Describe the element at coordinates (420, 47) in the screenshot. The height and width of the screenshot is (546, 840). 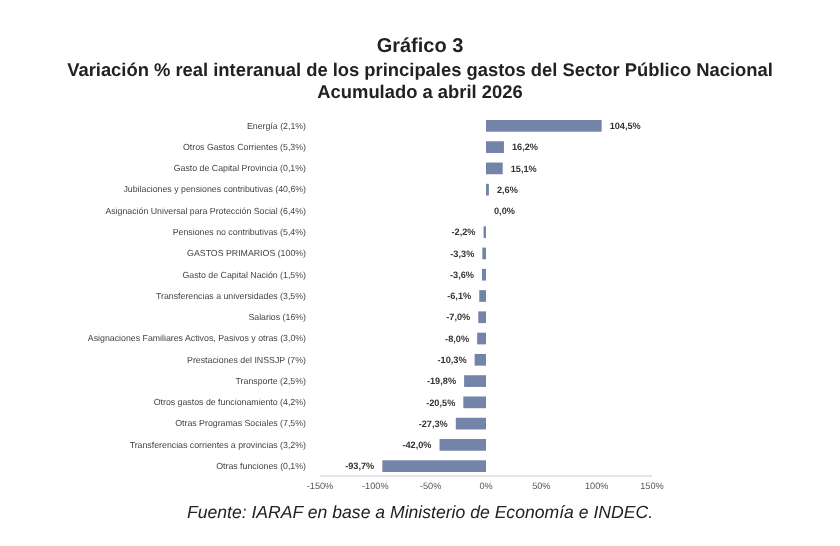
I see `chart-title: Gráfico 3` at that location.